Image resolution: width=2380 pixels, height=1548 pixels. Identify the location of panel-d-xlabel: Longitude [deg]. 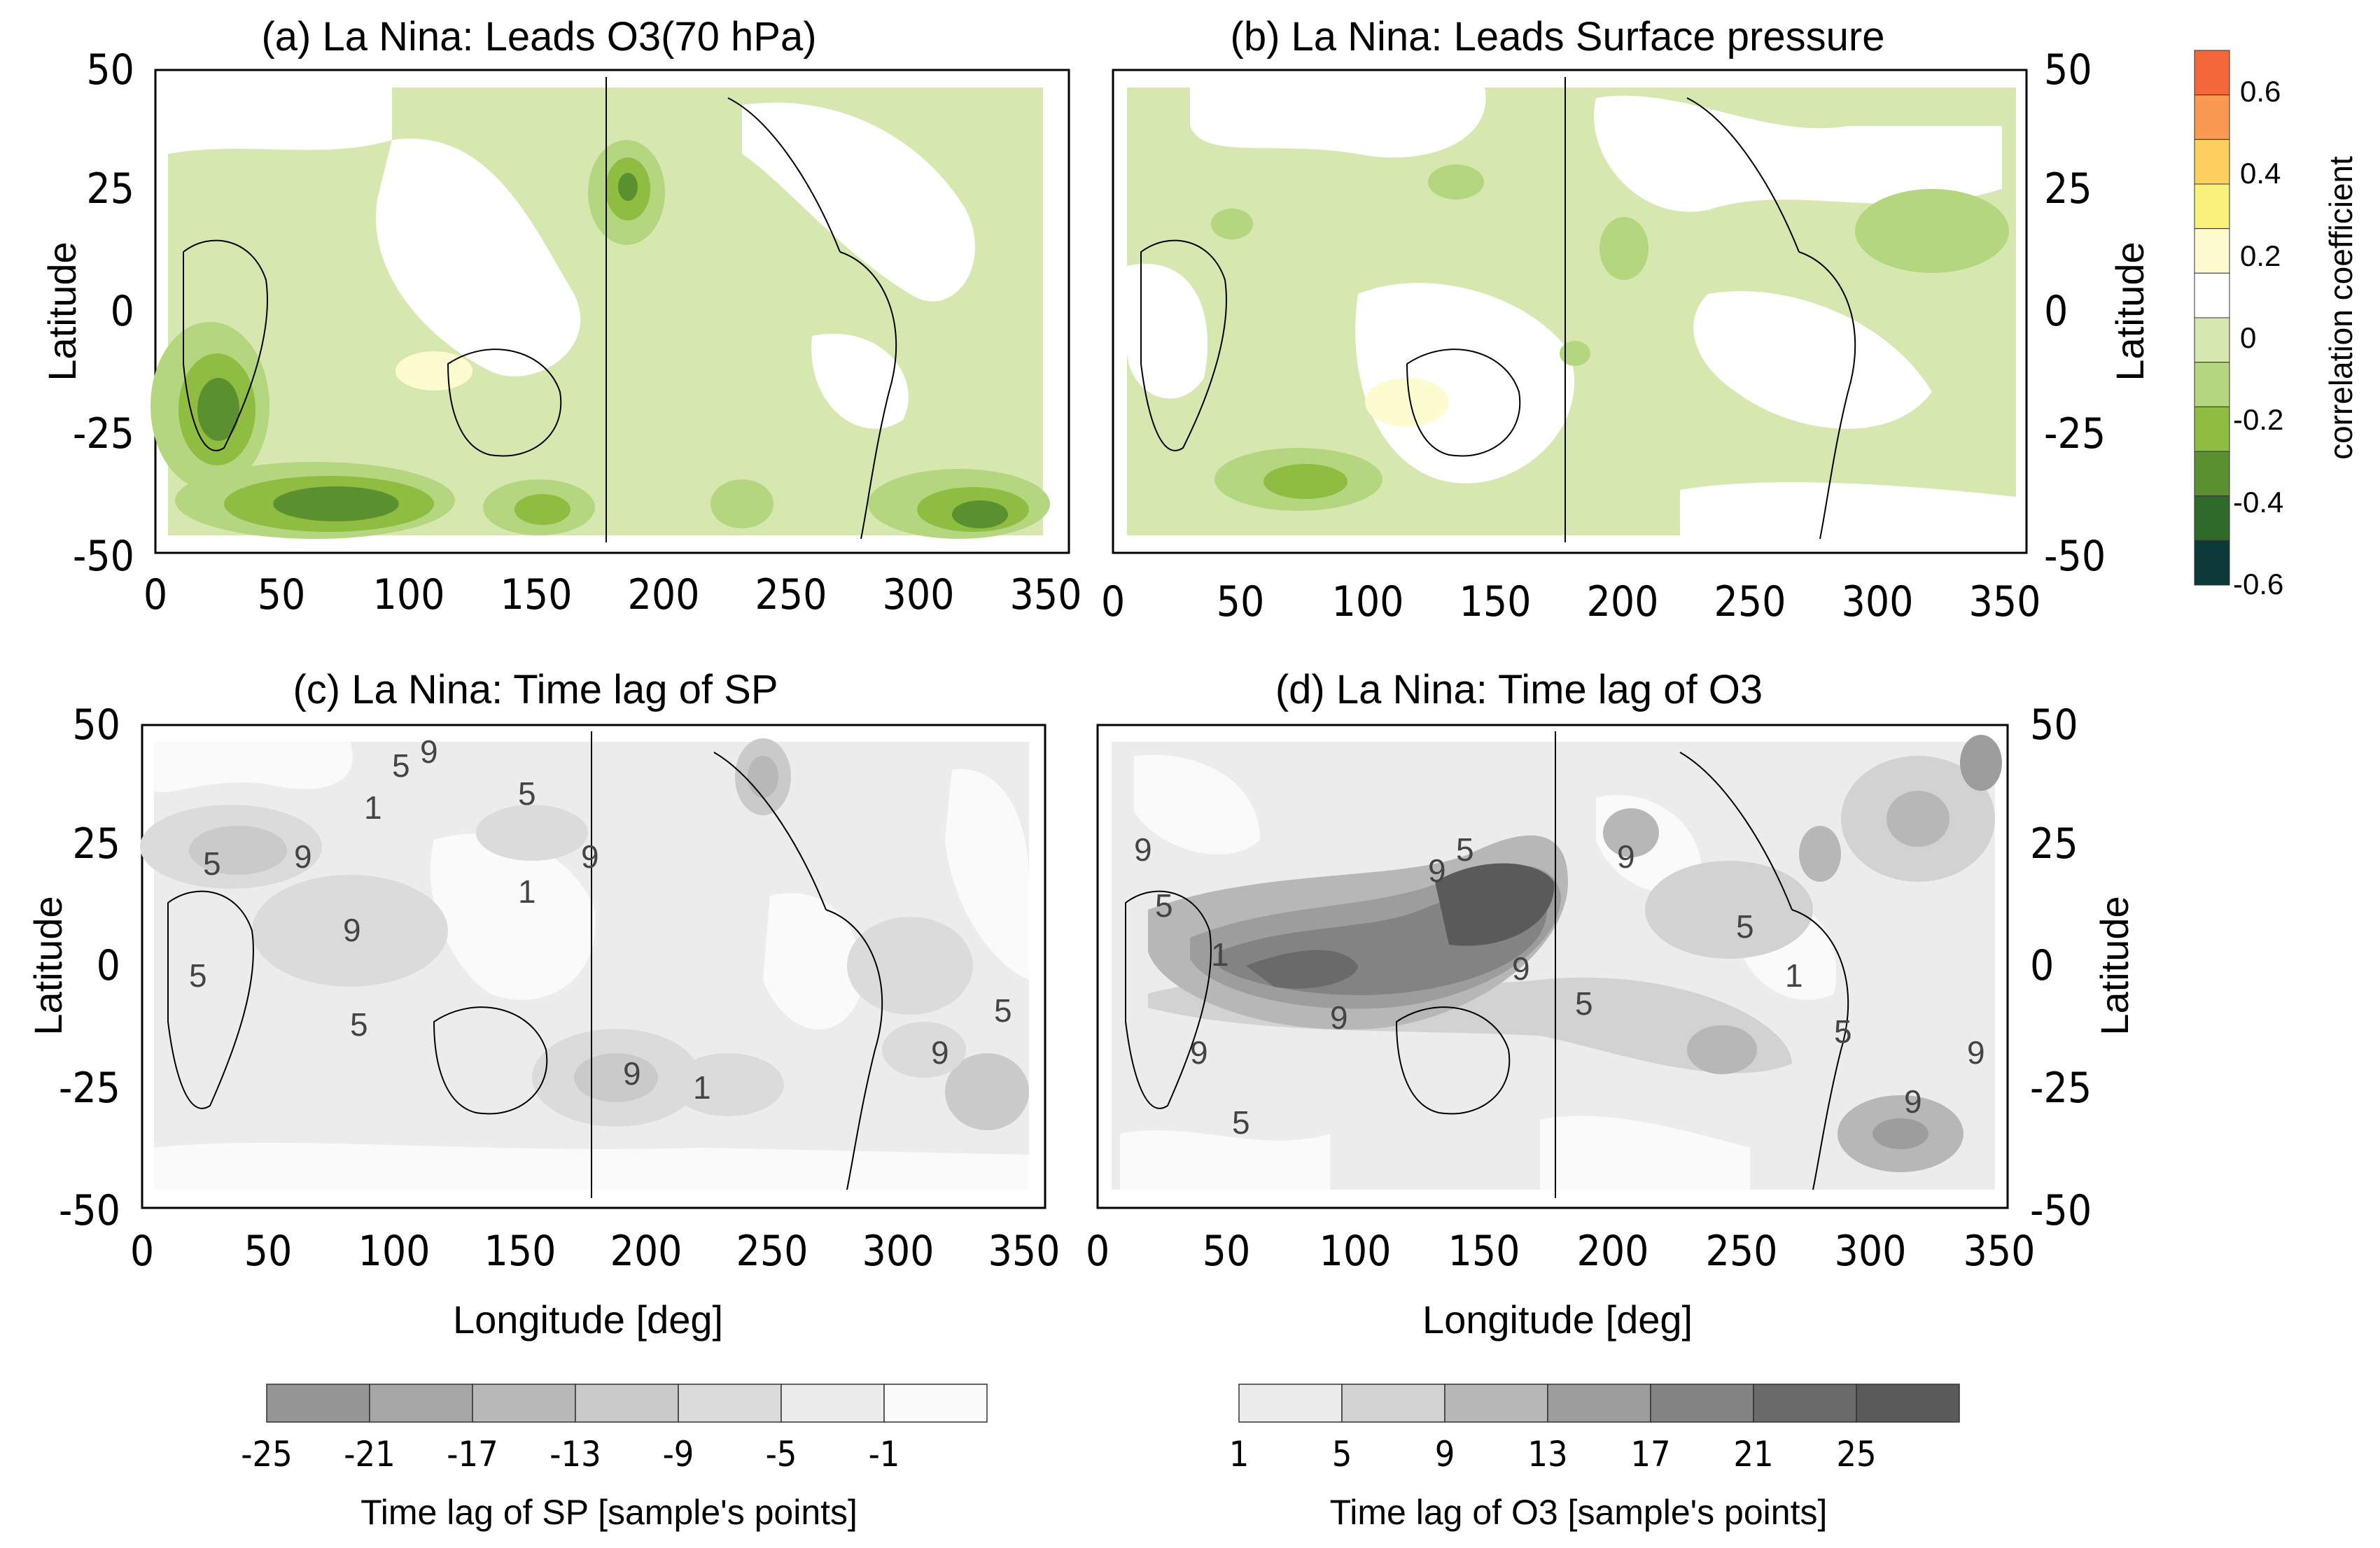
(1557, 1319).